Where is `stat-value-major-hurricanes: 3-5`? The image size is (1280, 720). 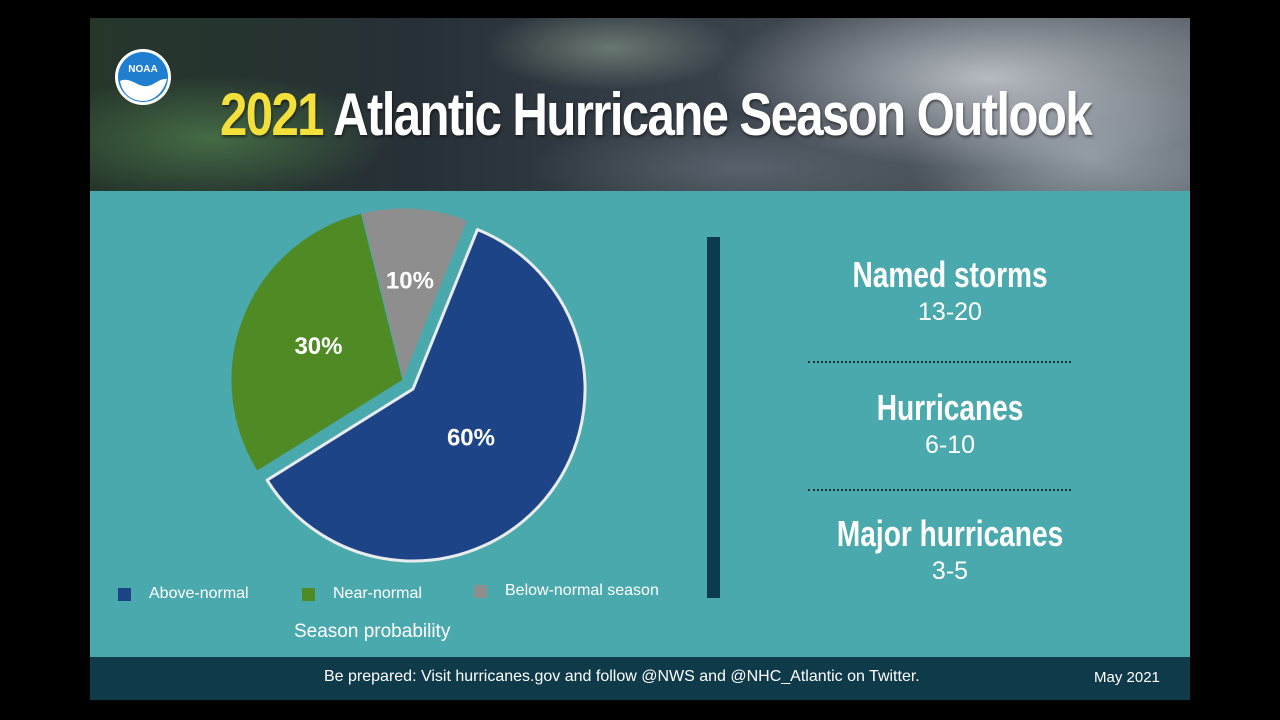 stat-value-major-hurricanes: 3-5 is located at coordinates (950, 571).